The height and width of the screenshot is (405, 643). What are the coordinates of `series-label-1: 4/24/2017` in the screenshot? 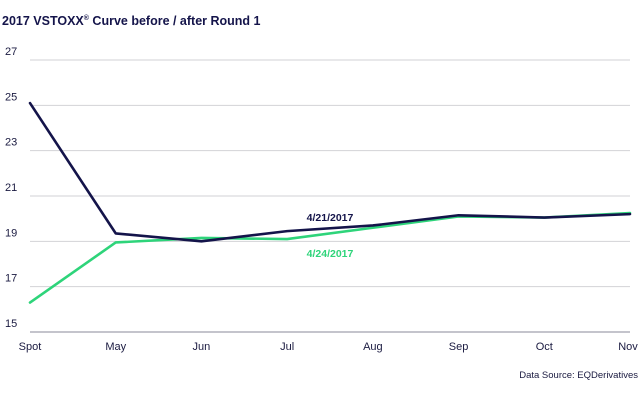 It's located at (330, 254).